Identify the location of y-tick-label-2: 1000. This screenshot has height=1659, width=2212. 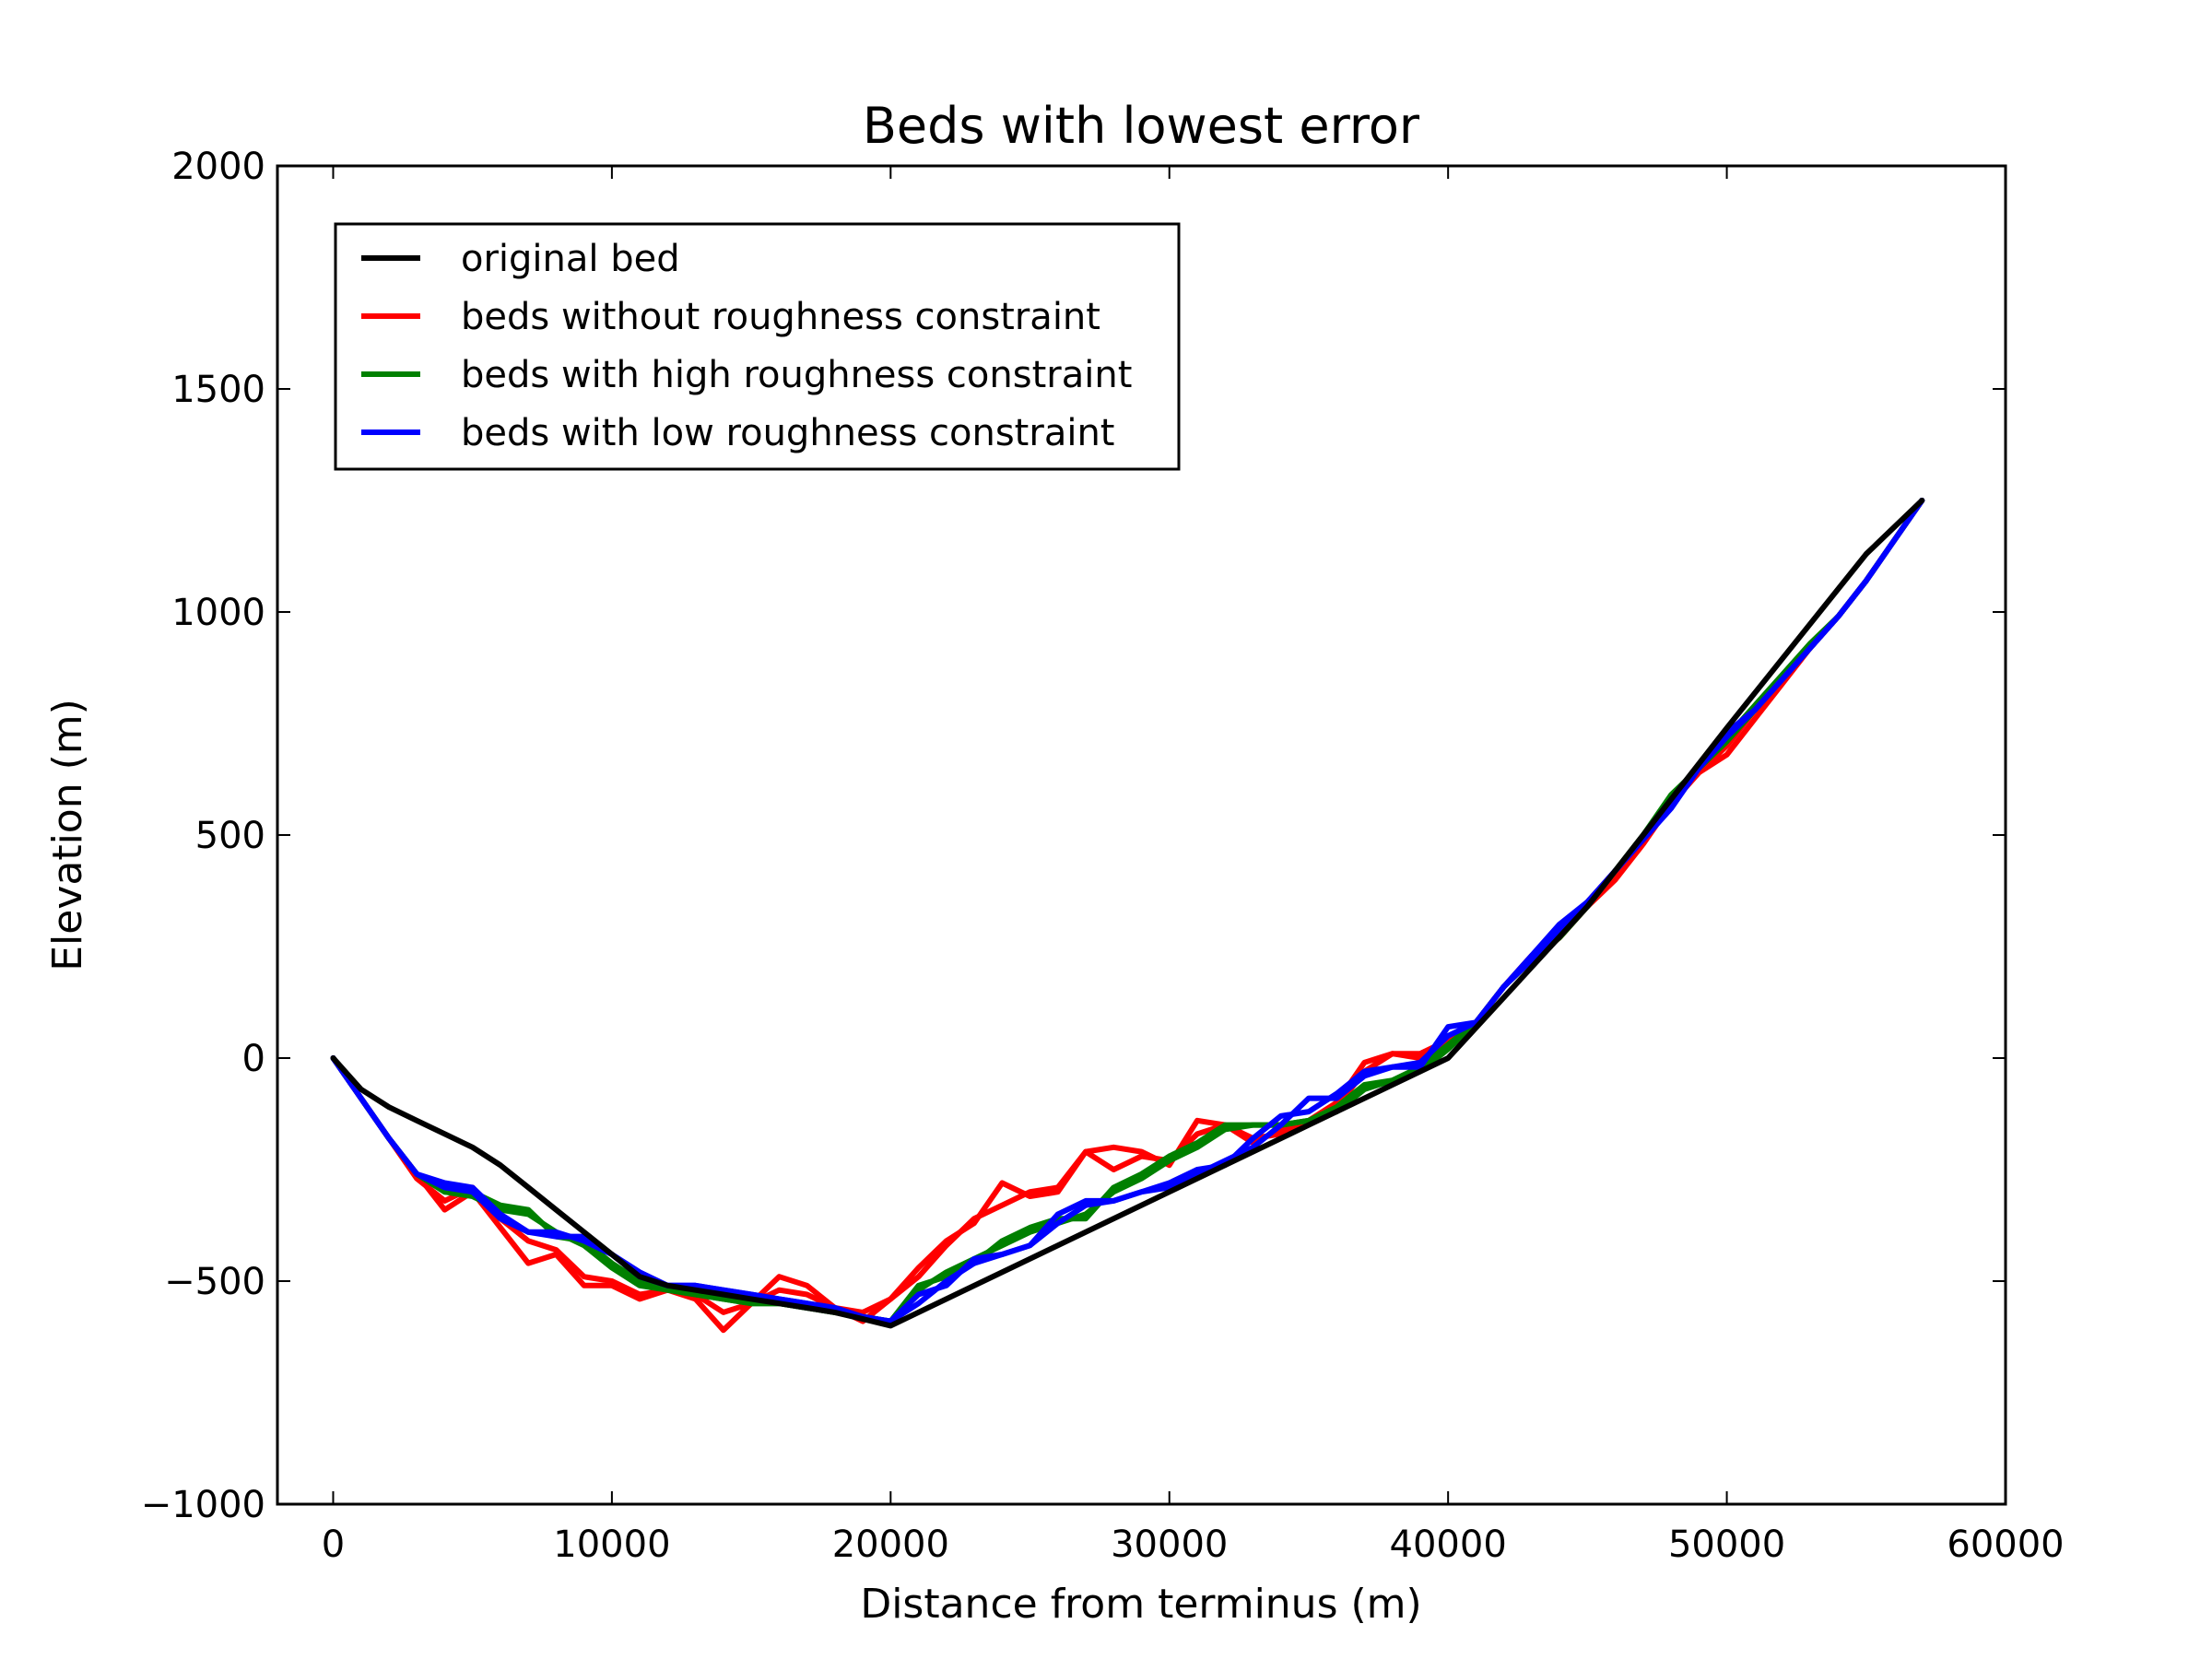
(218, 613).